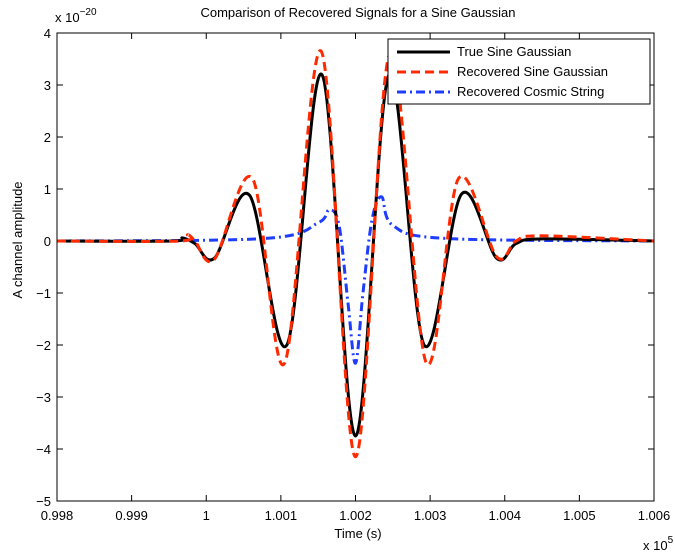 This screenshot has width=675, height=555. I want to click on x-tick-label: 1.006, so click(654, 515).